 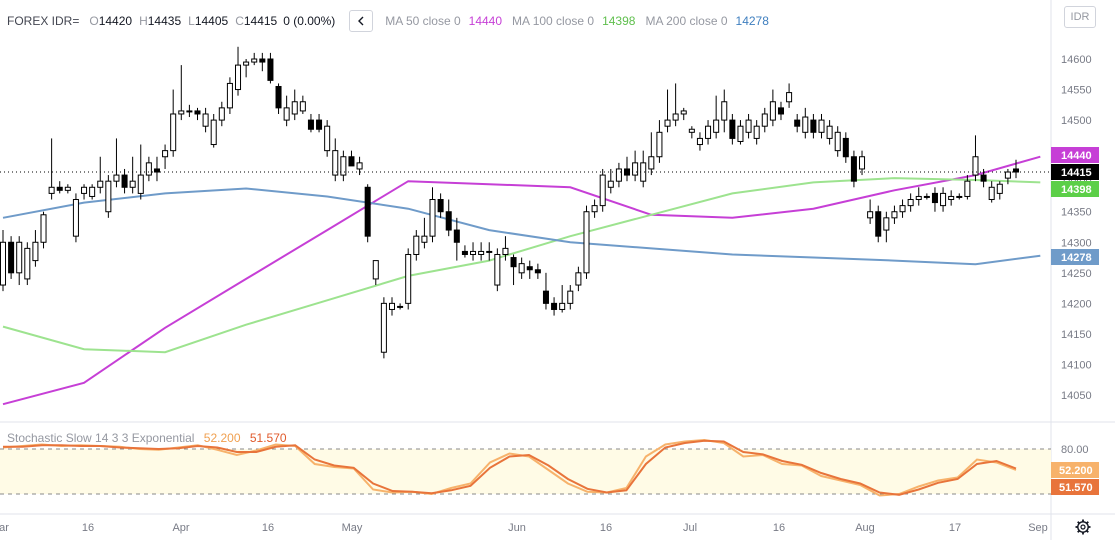 I want to click on ma50-label: MA 50 close 0, so click(x=423, y=21).